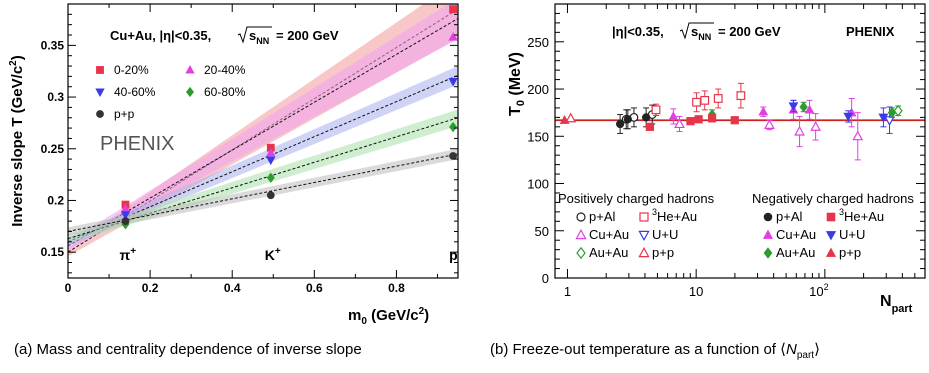 This screenshot has height=373, width=929. Describe the element at coordinates (646, 117) in the screenshot. I see `data-point-neg-p+Al` at that location.